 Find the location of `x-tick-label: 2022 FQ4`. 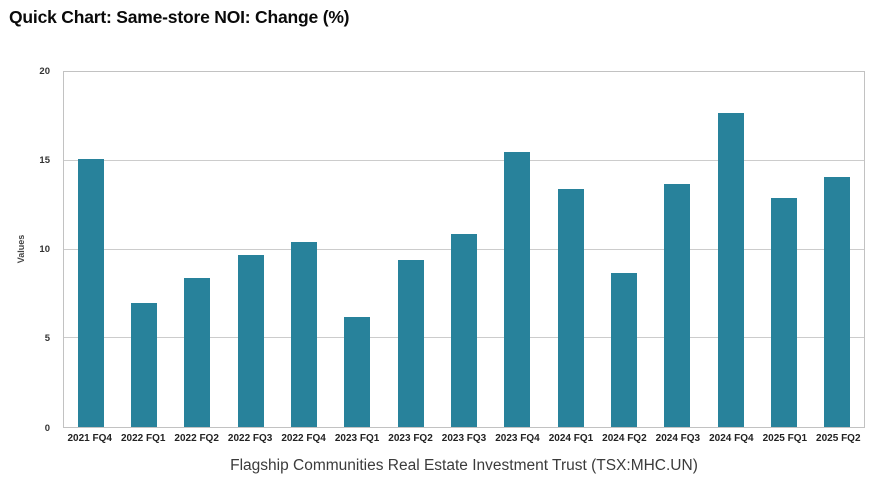

x-tick-label: 2022 FQ4 is located at coordinates (303, 438).